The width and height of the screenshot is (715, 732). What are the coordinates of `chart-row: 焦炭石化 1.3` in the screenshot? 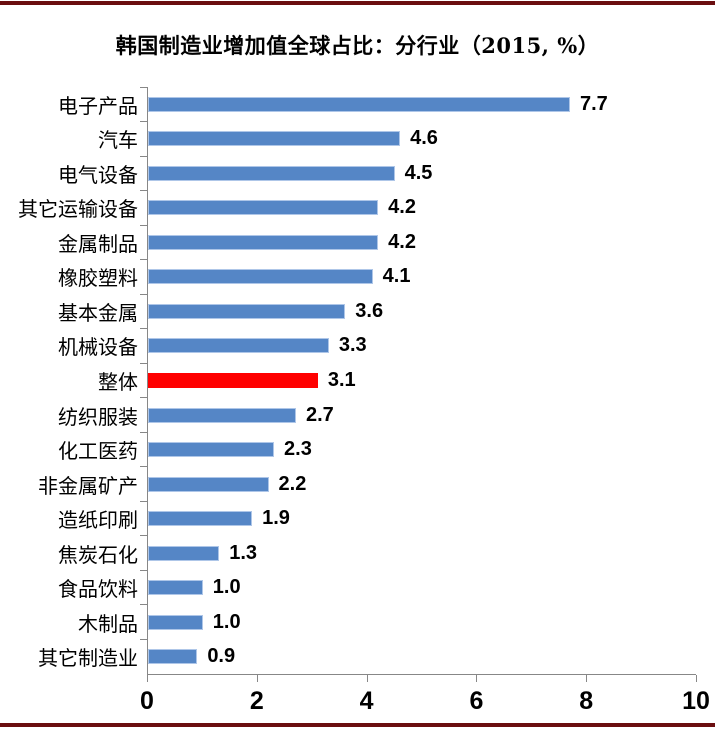 It's located at (348, 553).